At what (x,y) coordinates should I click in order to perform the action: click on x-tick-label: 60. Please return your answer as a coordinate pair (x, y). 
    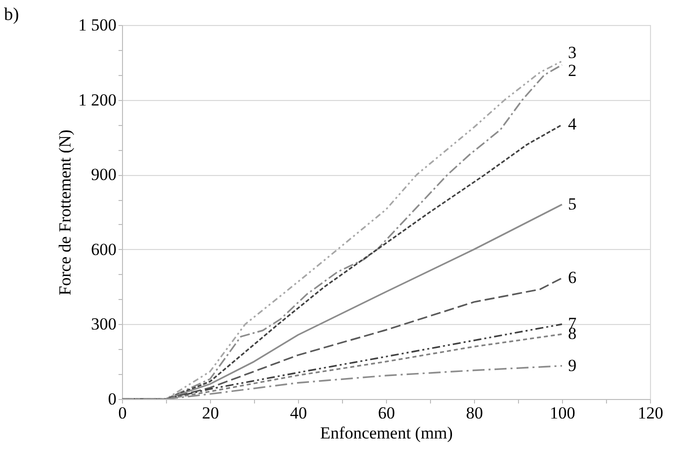
    Looking at the image, I should click on (386, 413).